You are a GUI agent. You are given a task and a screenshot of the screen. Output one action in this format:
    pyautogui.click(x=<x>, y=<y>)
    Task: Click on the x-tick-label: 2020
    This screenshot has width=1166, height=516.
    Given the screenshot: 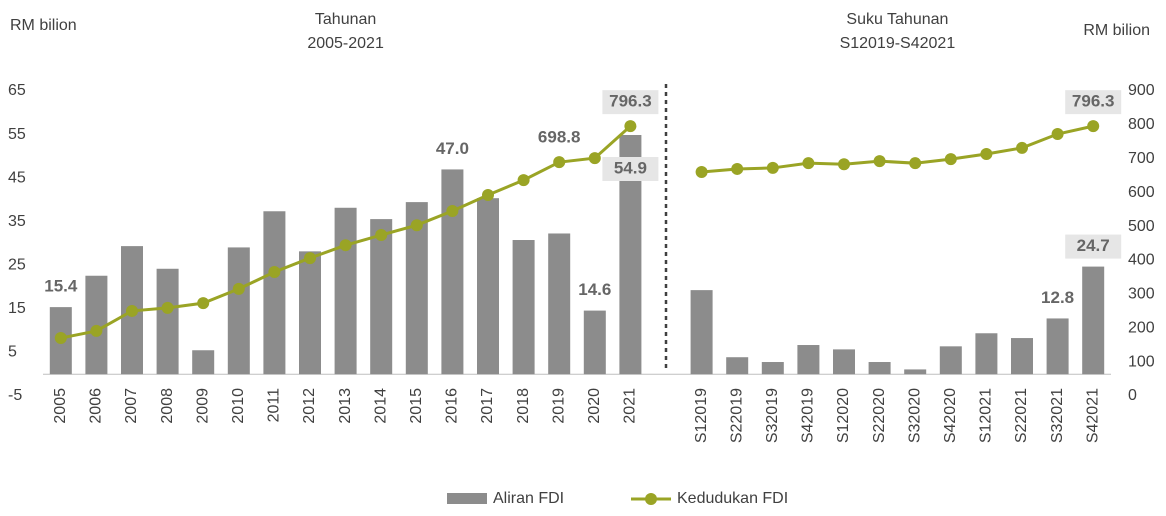 What is the action you would take?
    pyautogui.click(x=594, y=406)
    